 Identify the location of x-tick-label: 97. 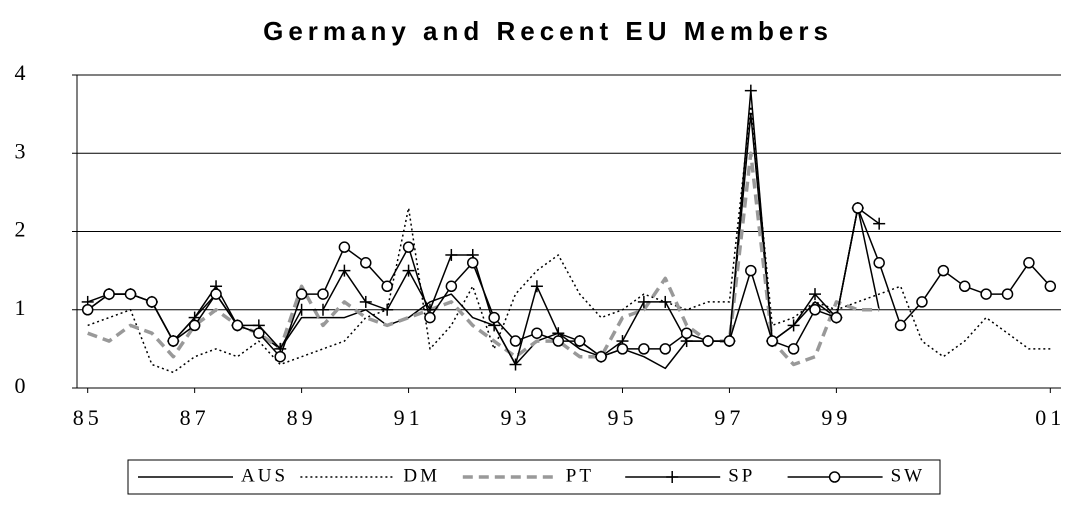
(729, 417).